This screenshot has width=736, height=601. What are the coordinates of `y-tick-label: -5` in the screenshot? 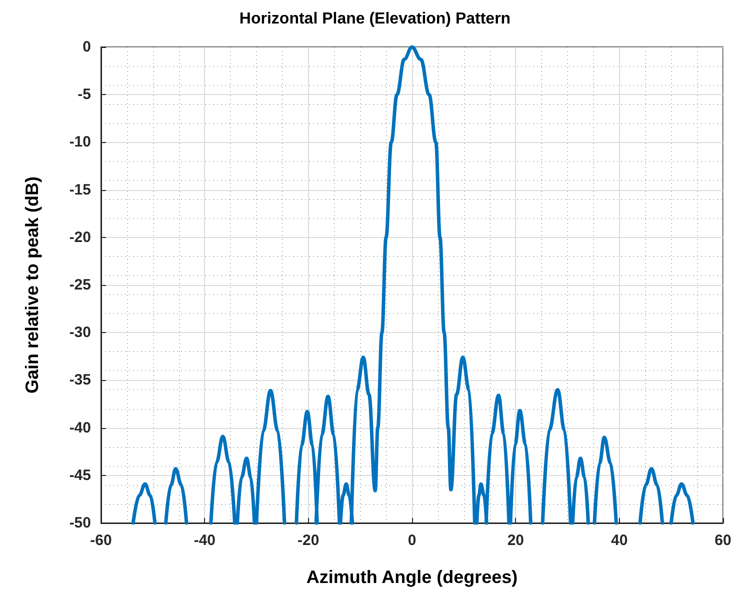 It's located at (84, 95).